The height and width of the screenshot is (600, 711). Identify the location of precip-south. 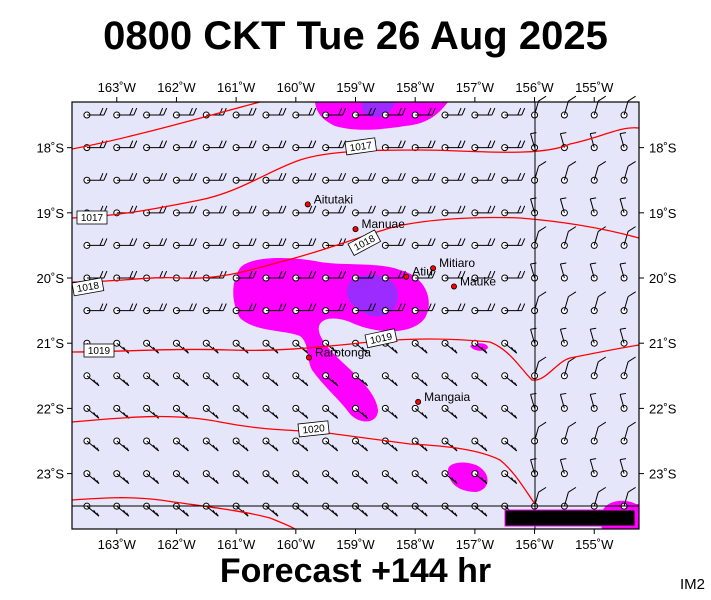
(468, 477).